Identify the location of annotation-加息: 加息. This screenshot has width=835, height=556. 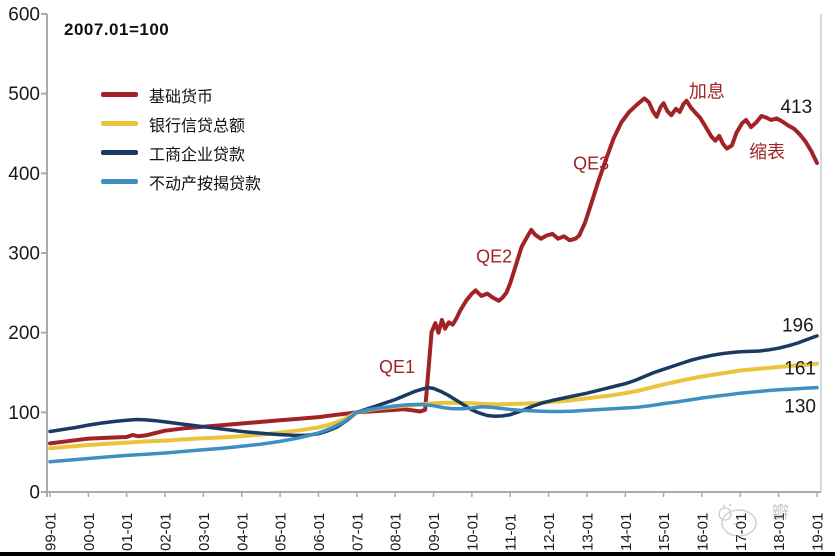
(707, 92).